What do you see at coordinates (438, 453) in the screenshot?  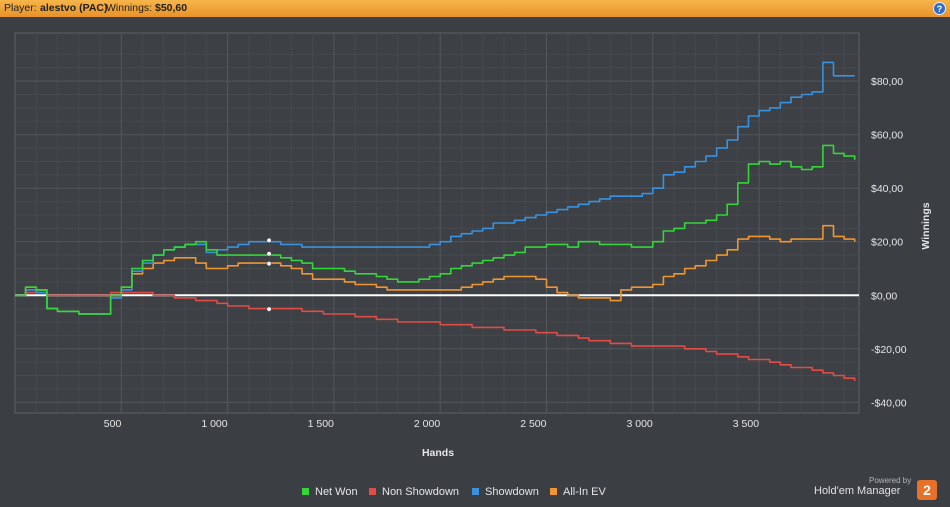 I see `x-axis-label: Hands` at bounding box center [438, 453].